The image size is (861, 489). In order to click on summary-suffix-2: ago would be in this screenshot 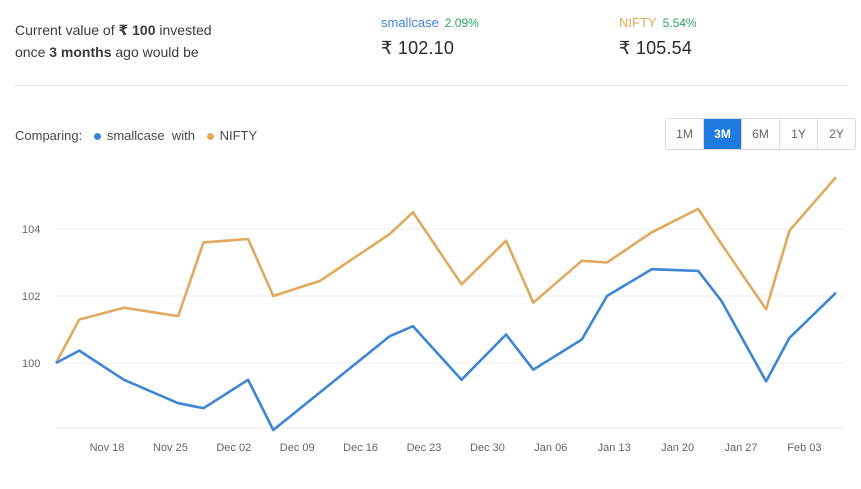, I will do `click(155, 52)`.